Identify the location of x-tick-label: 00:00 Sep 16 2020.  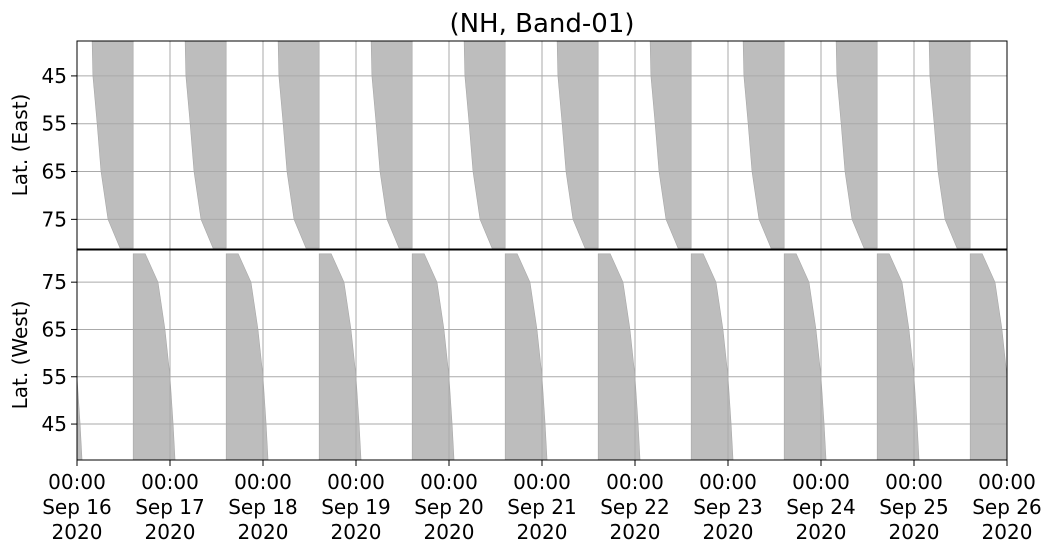
(77, 507).